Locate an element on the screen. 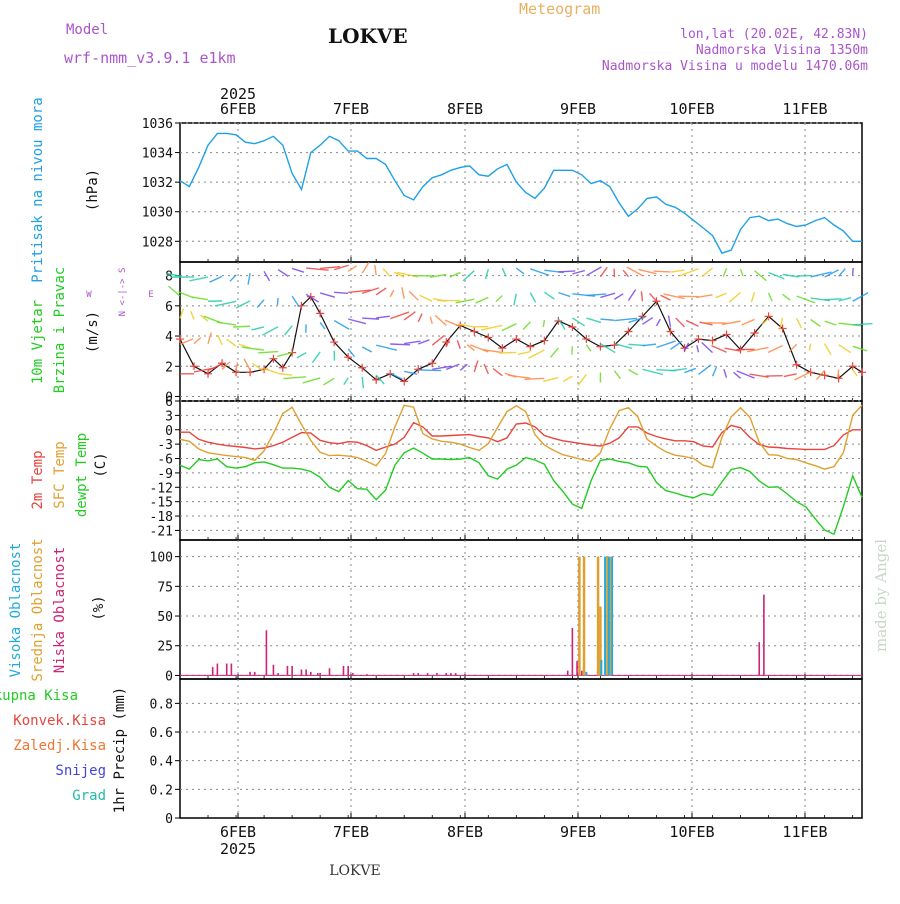 The image size is (900, 904). elevation-text: Nadmorska Visina 1350m is located at coordinates (782, 50).